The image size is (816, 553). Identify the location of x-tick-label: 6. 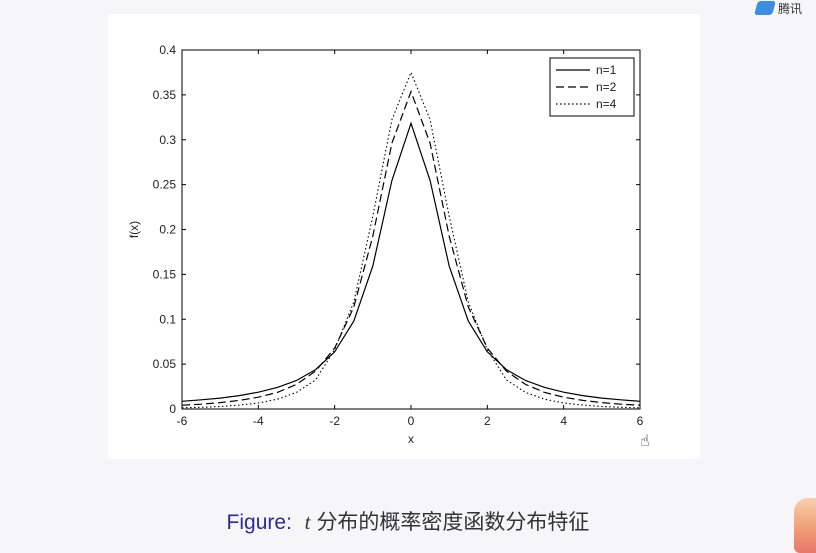
(640, 421).